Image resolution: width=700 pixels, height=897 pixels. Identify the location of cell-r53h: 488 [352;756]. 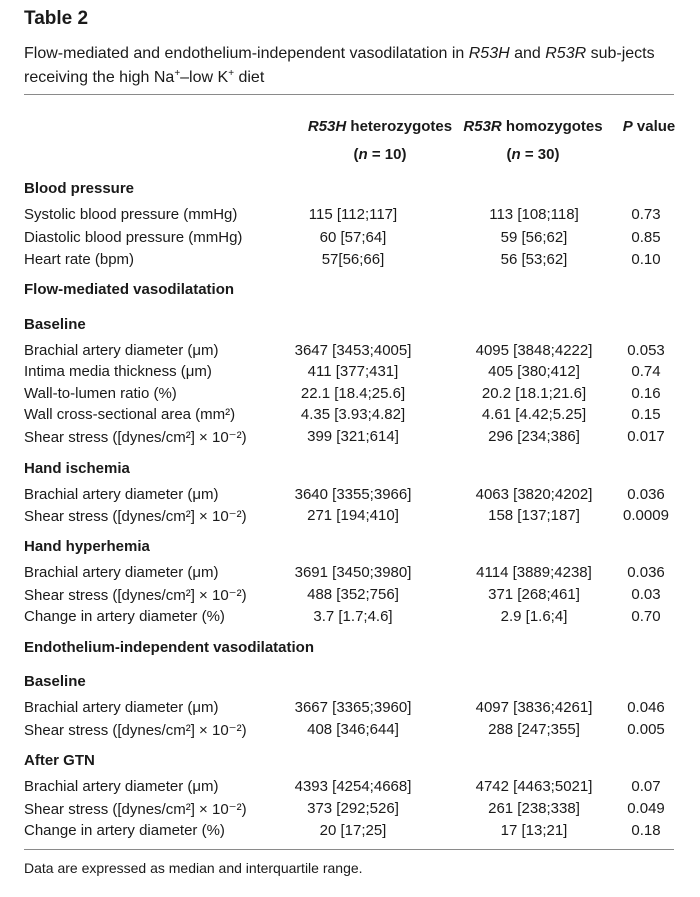
(353, 594).